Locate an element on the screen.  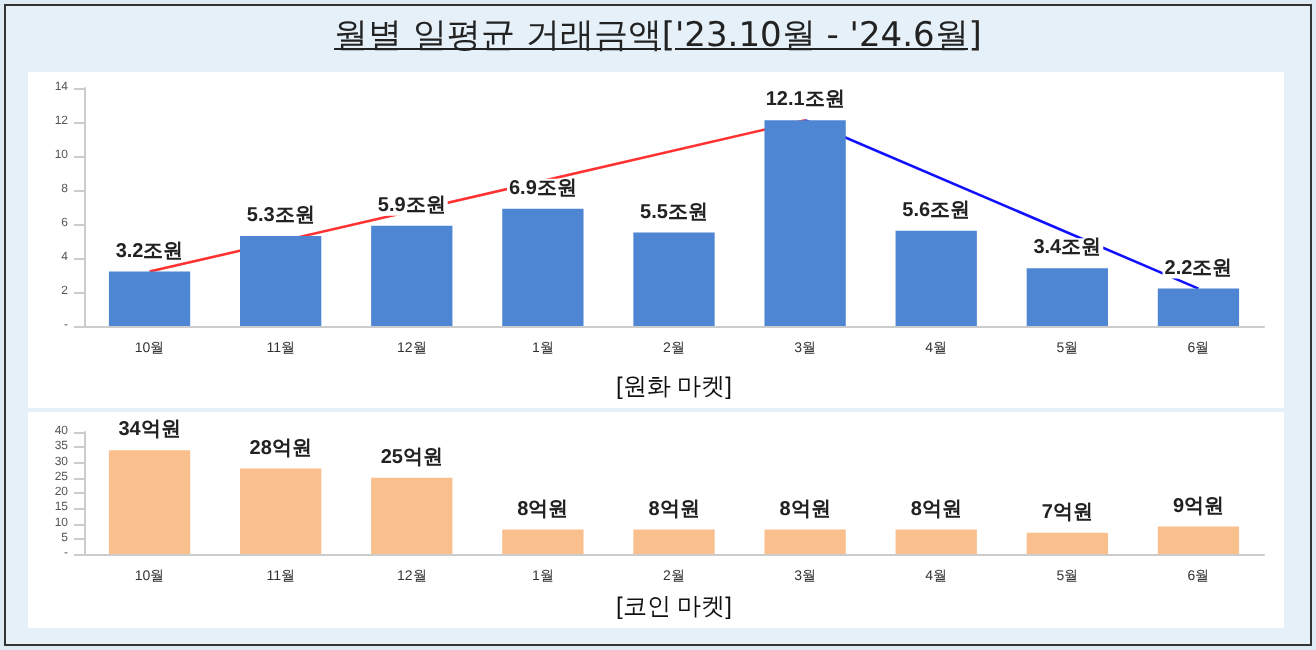
x-axis-title: [원화 마켓] is located at coordinates (674, 386).